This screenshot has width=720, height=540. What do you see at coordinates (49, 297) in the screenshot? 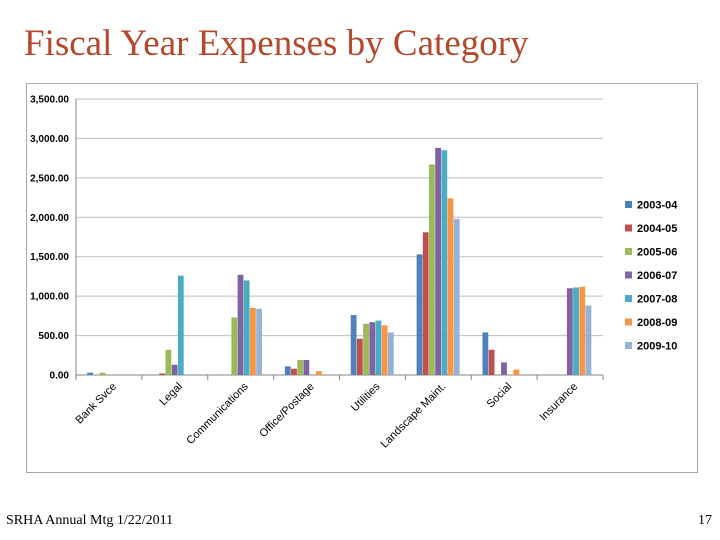
I see `y-tick-label: 1,000.00` at bounding box center [49, 297].